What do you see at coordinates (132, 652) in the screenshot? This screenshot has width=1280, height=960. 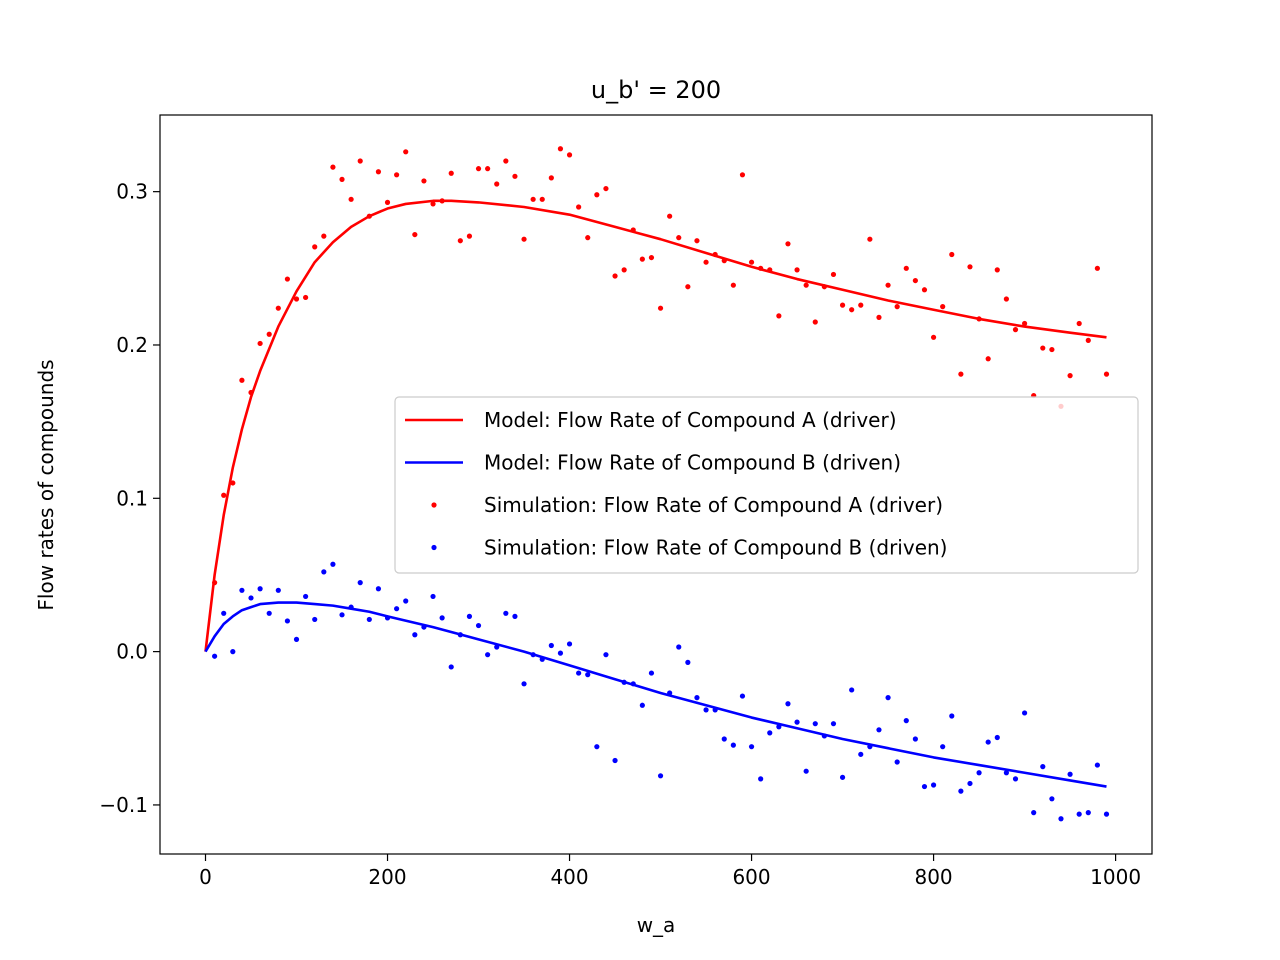 I see `y-tick-label: 0.0` at bounding box center [132, 652].